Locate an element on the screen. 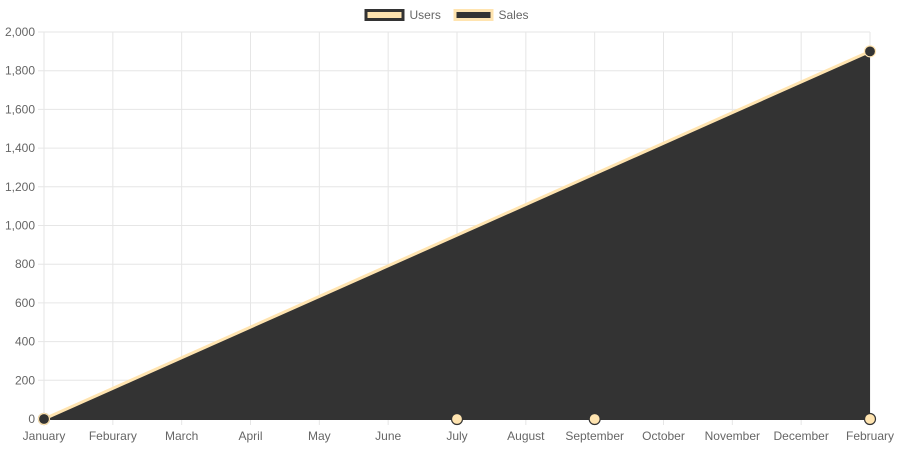 Image resolution: width=897 pixels, height=453 pixels. x-tick-label: October is located at coordinates (663, 436).